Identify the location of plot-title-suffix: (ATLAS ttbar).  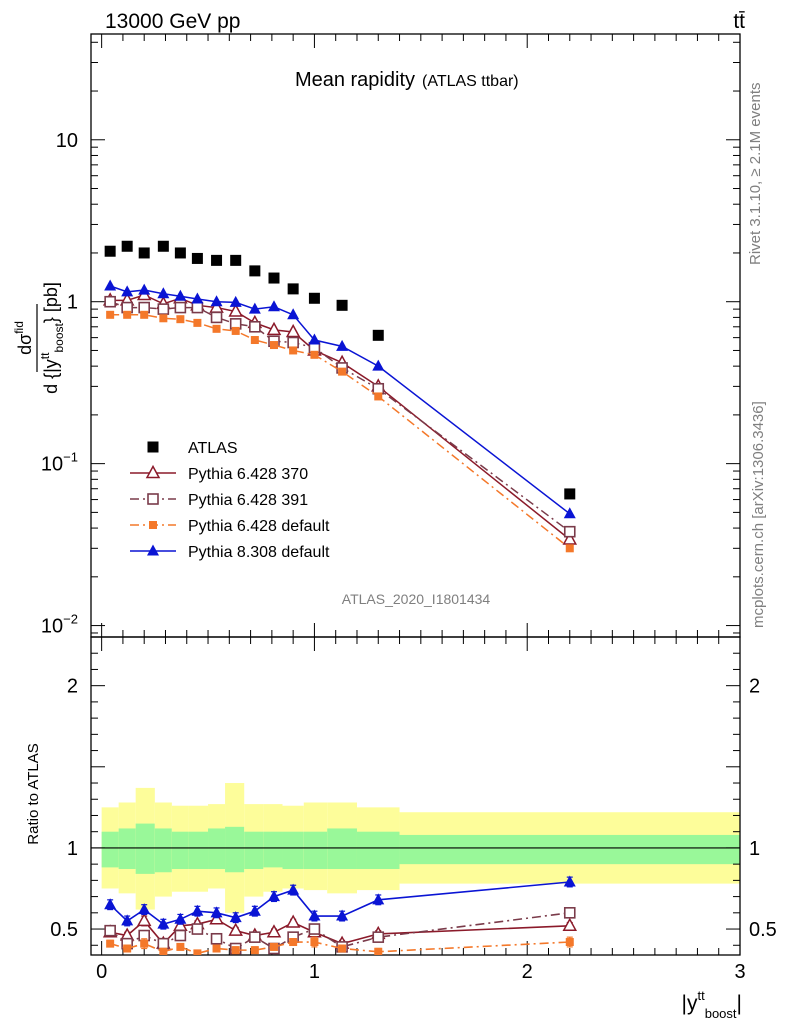
(470, 81).